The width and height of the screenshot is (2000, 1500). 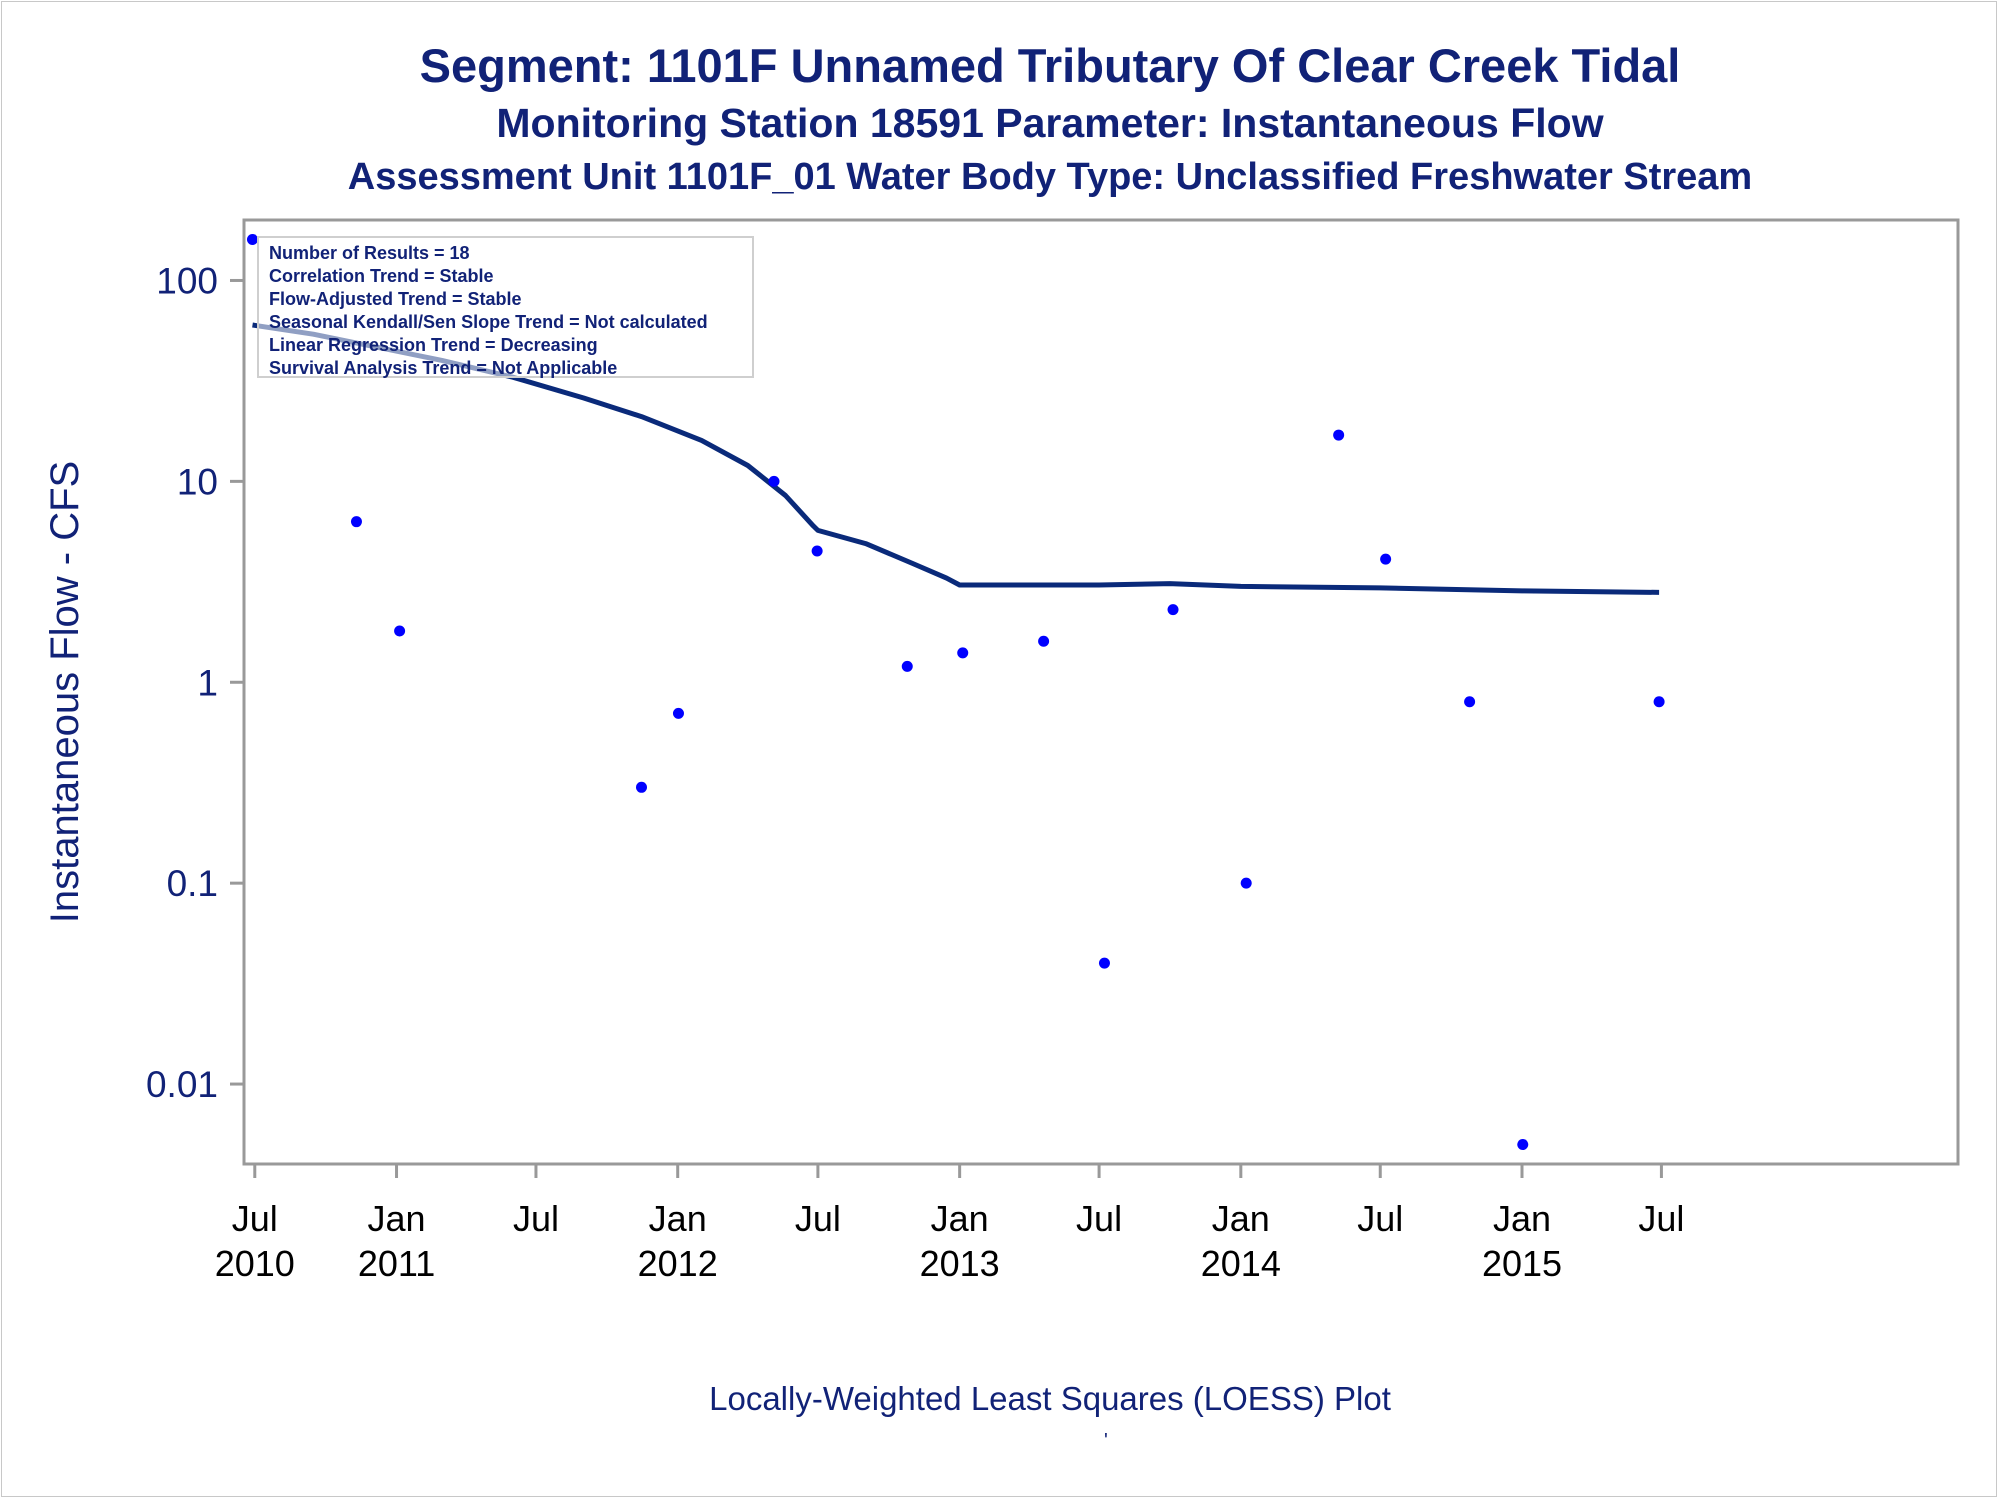 What do you see at coordinates (1106, 1441) in the screenshot?
I see `footnote-mark: '` at bounding box center [1106, 1441].